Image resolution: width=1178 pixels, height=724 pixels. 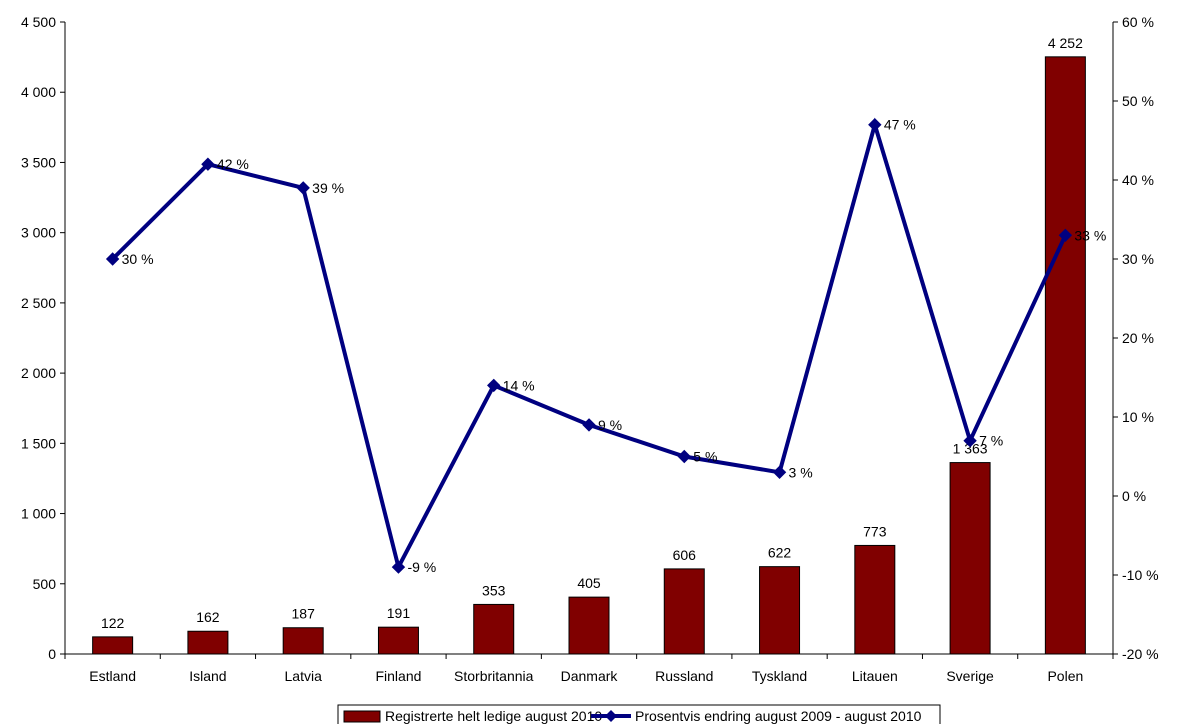 I want to click on left-tick-label: 1 000, so click(x=38, y=514).